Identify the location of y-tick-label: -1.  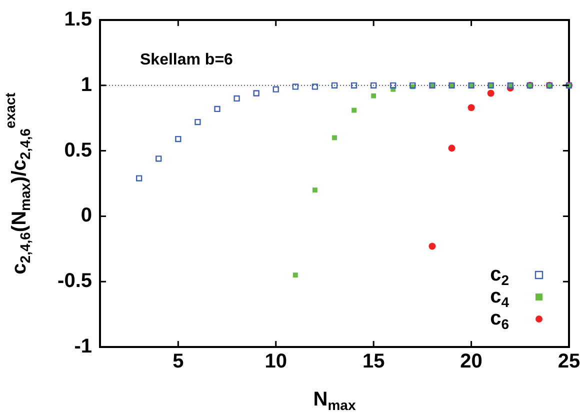
(83, 347).